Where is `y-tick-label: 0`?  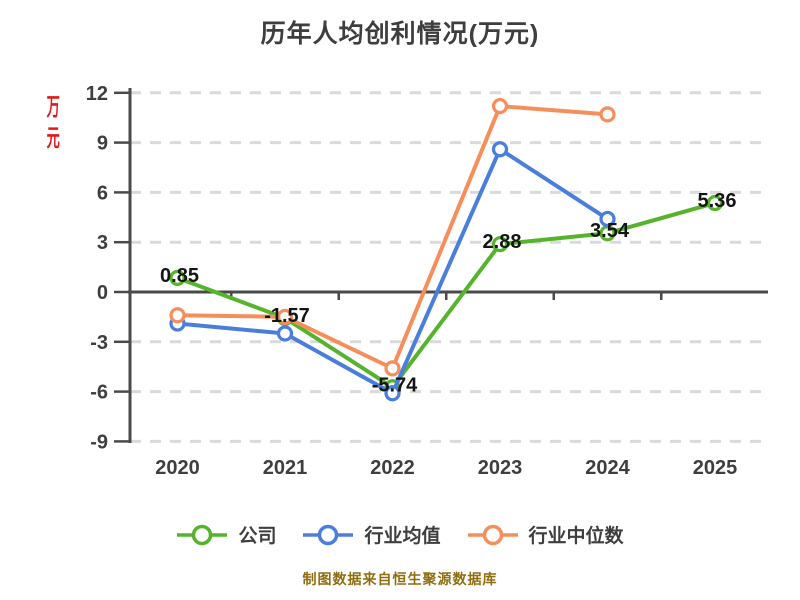
y-tick-label: 0 is located at coordinates (102, 293).